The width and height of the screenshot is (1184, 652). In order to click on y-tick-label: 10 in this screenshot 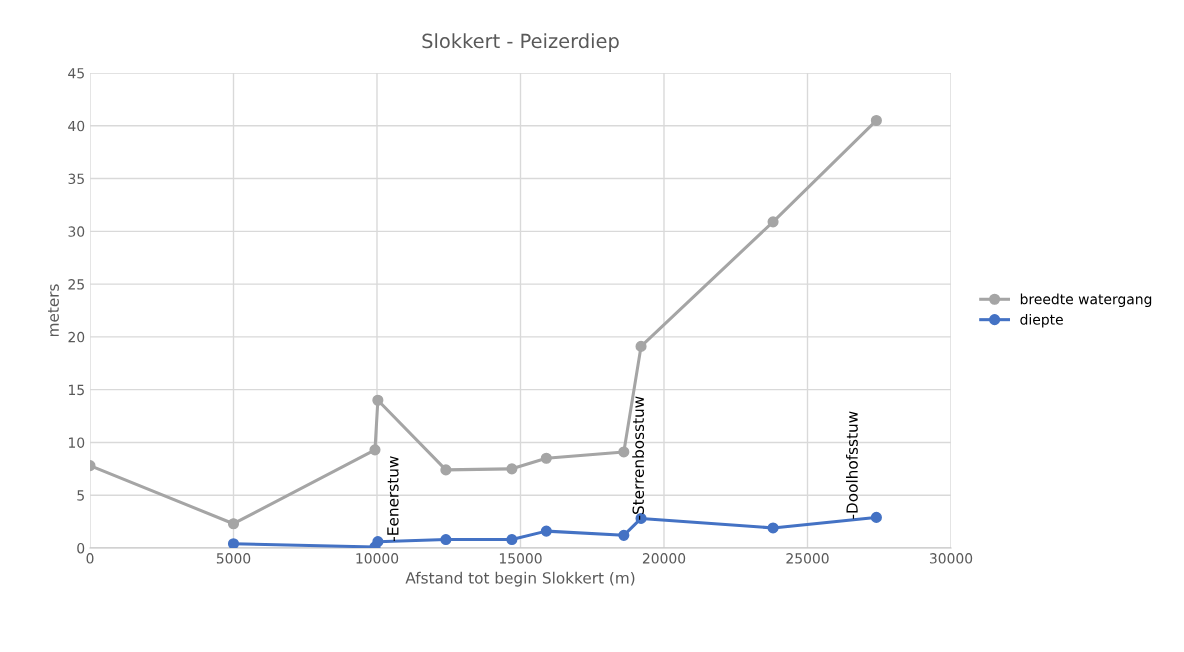, I will do `click(76, 442)`.